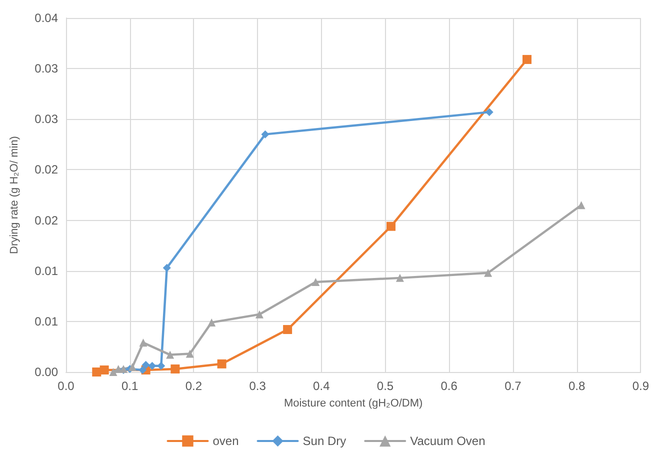 The height and width of the screenshot is (460, 652). Describe the element at coordinates (513, 386) in the screenshot. I see `x-tick-label: 0.7` at that location.